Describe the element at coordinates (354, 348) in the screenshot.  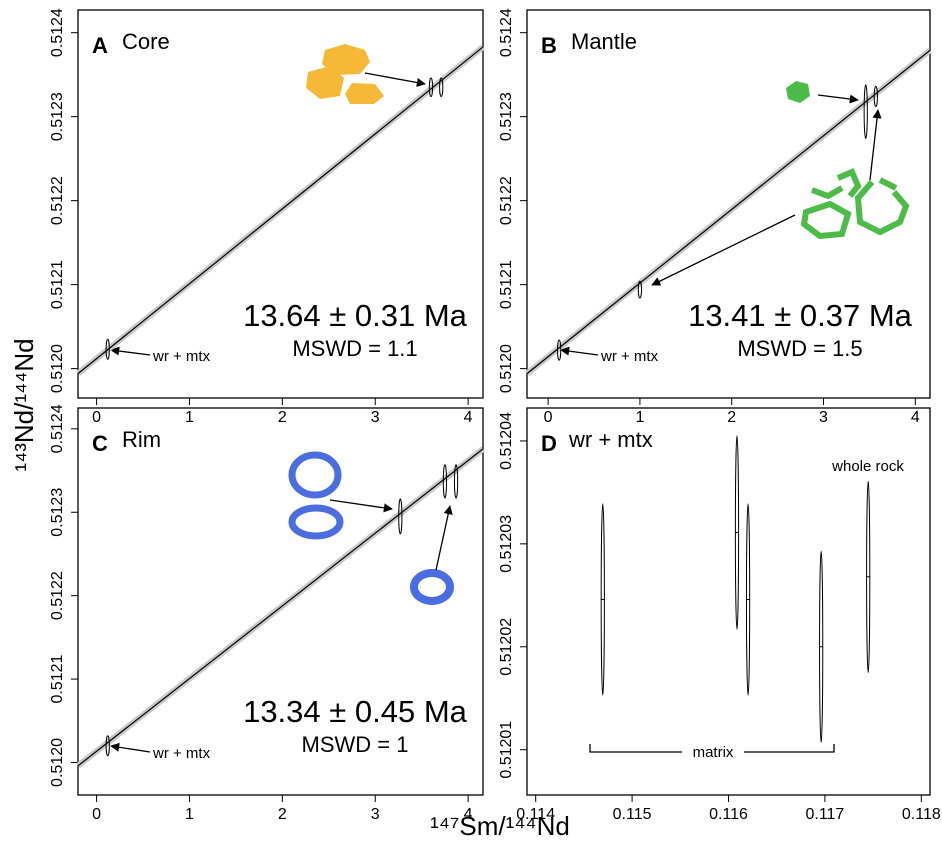
I see `mswd: MSWD = 1.1` at that location.